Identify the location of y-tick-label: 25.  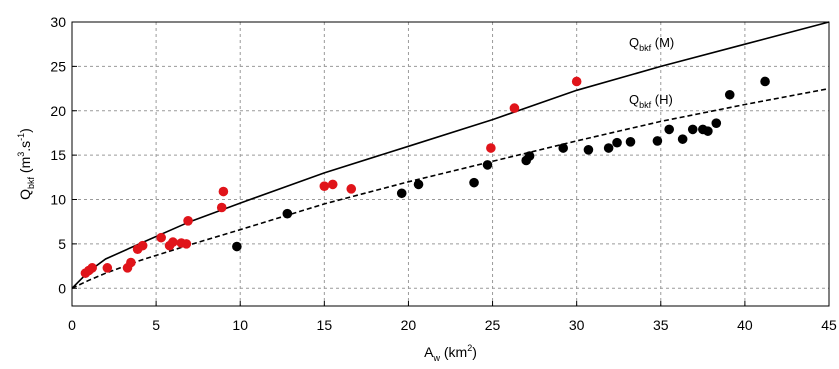
(58, 66).